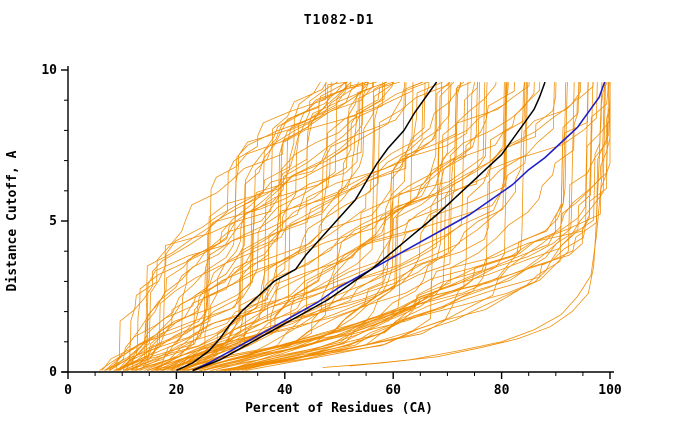 This screenshot has width=680, height=440. What do you see at coordinates (68, 390) in the screenshot?
I see `x-tick-label: 0` at bounding box center [68, 390].